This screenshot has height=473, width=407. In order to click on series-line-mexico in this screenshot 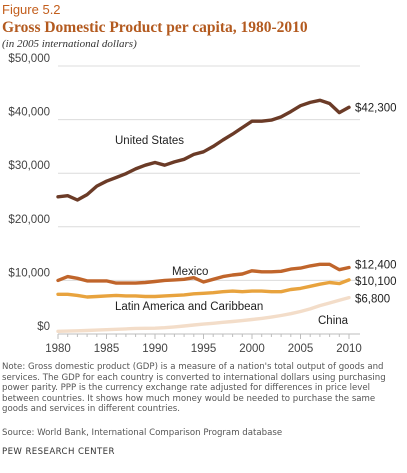, I will do `click(203, 273)`.